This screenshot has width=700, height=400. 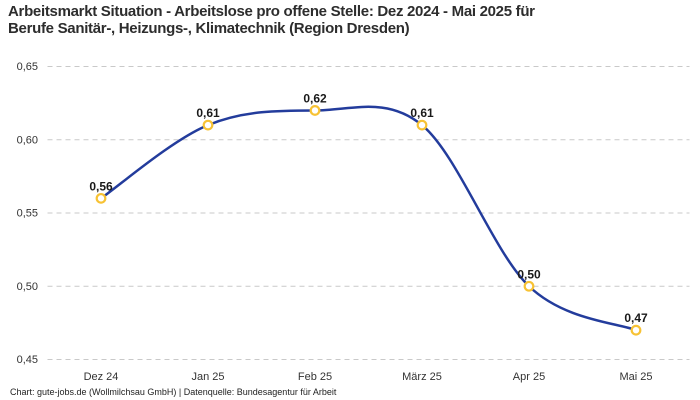 I want to click on y-axis-tick-label: 0,55, so click(x=27, y=214).